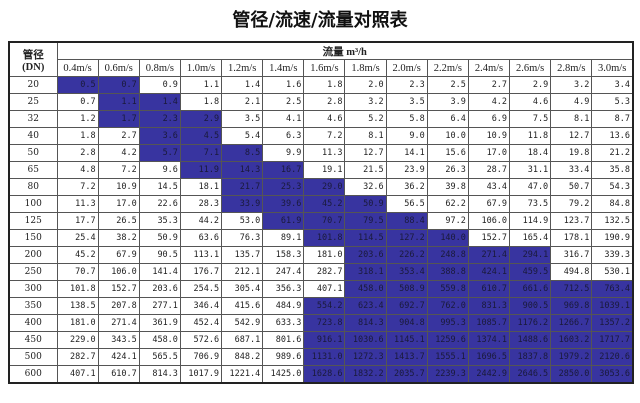  I want to click on flow-cell: 97.2, so click(447, 221).